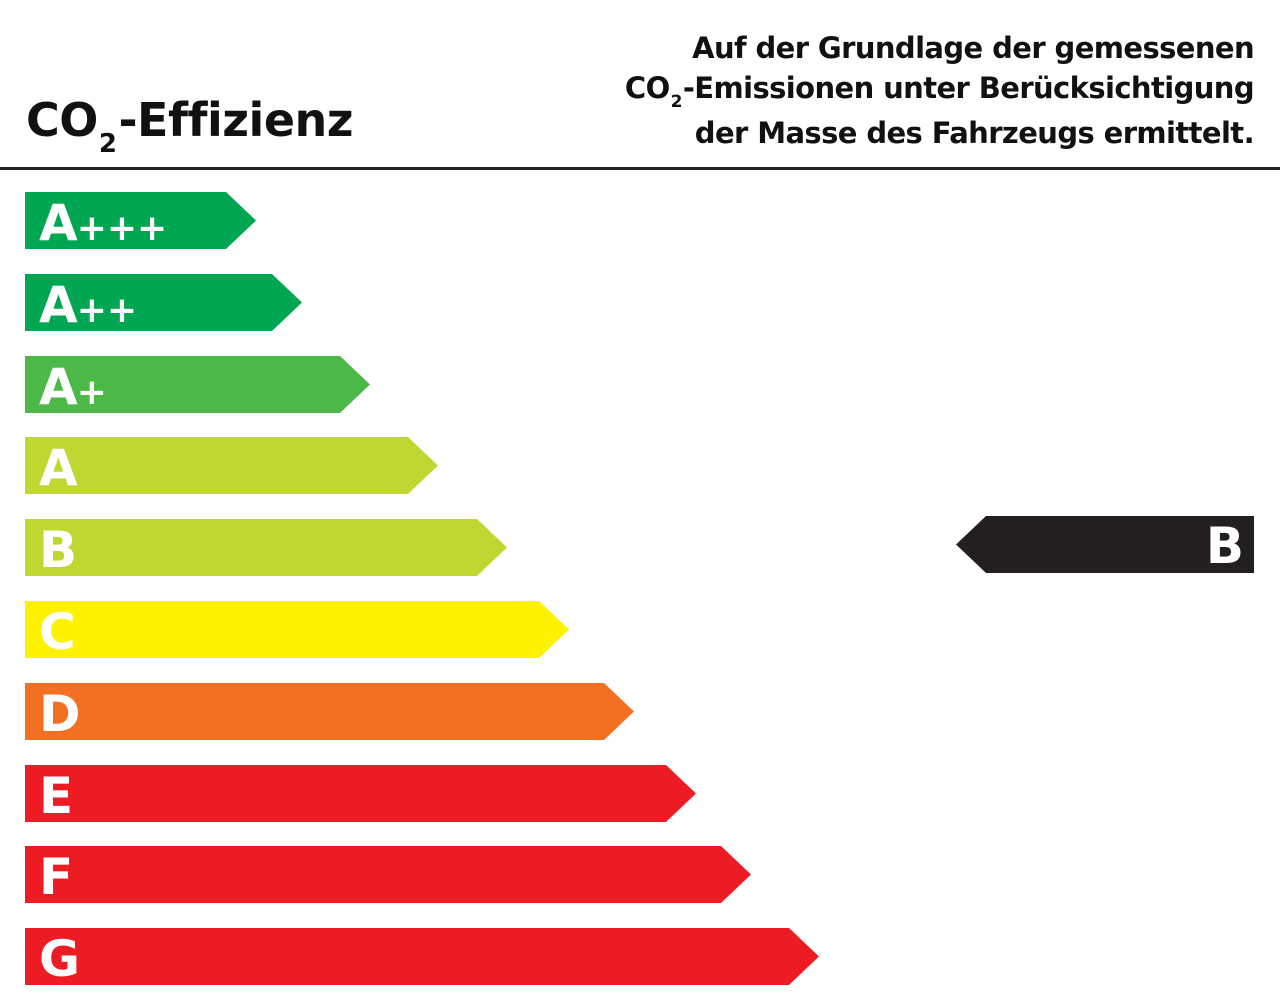  I want to click on rating-indicator-label: B, so click(1224, 546).